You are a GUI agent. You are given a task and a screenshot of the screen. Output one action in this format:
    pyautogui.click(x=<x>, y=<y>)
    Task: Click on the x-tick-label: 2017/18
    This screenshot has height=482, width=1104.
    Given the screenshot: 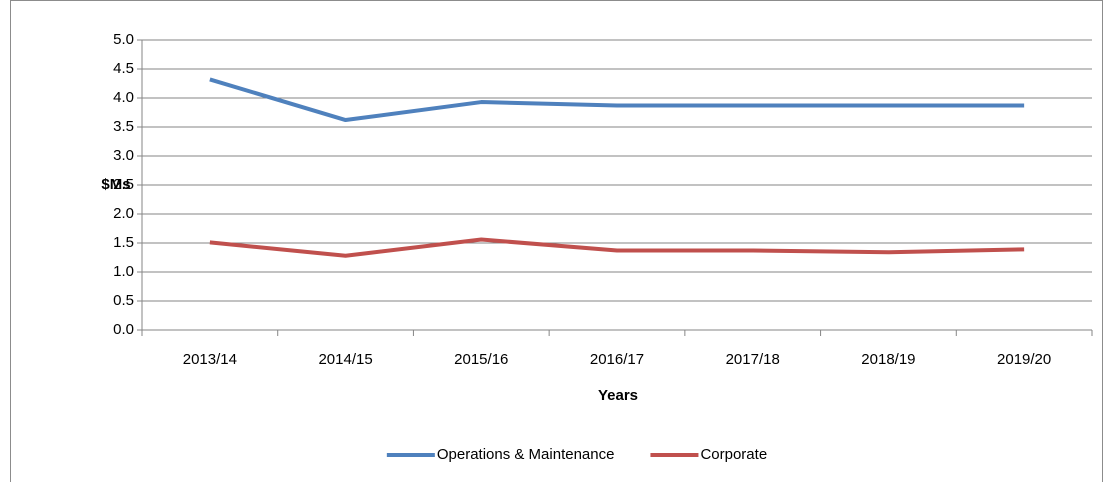 What is the action you would take?
    pyautogui.click(x=753, y=359)
    